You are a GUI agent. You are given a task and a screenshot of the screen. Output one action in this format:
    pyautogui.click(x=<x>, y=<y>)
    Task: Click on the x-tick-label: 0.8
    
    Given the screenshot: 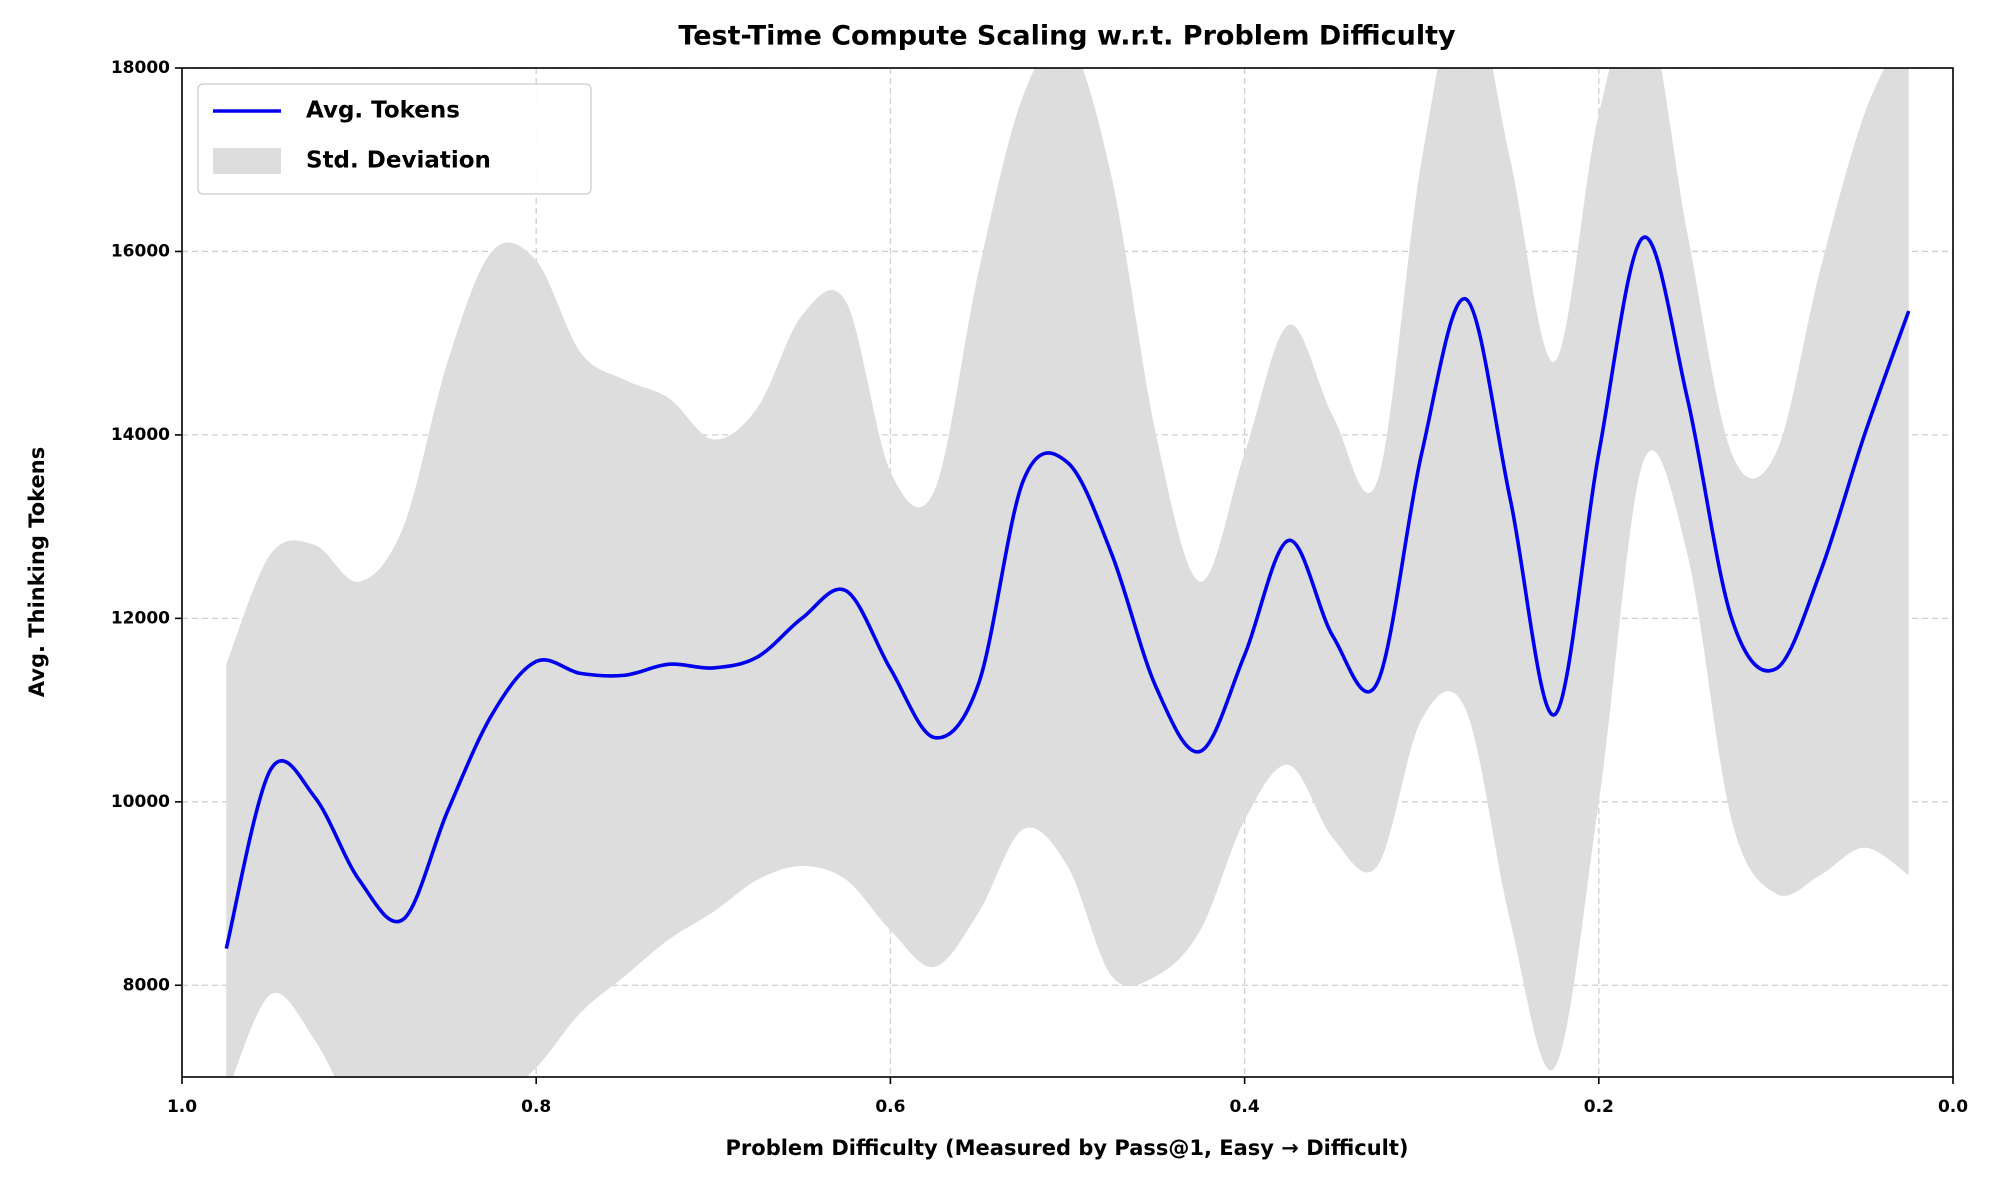 What is the action you would take?
    pyautogui.click(x=536, y=1107)
    